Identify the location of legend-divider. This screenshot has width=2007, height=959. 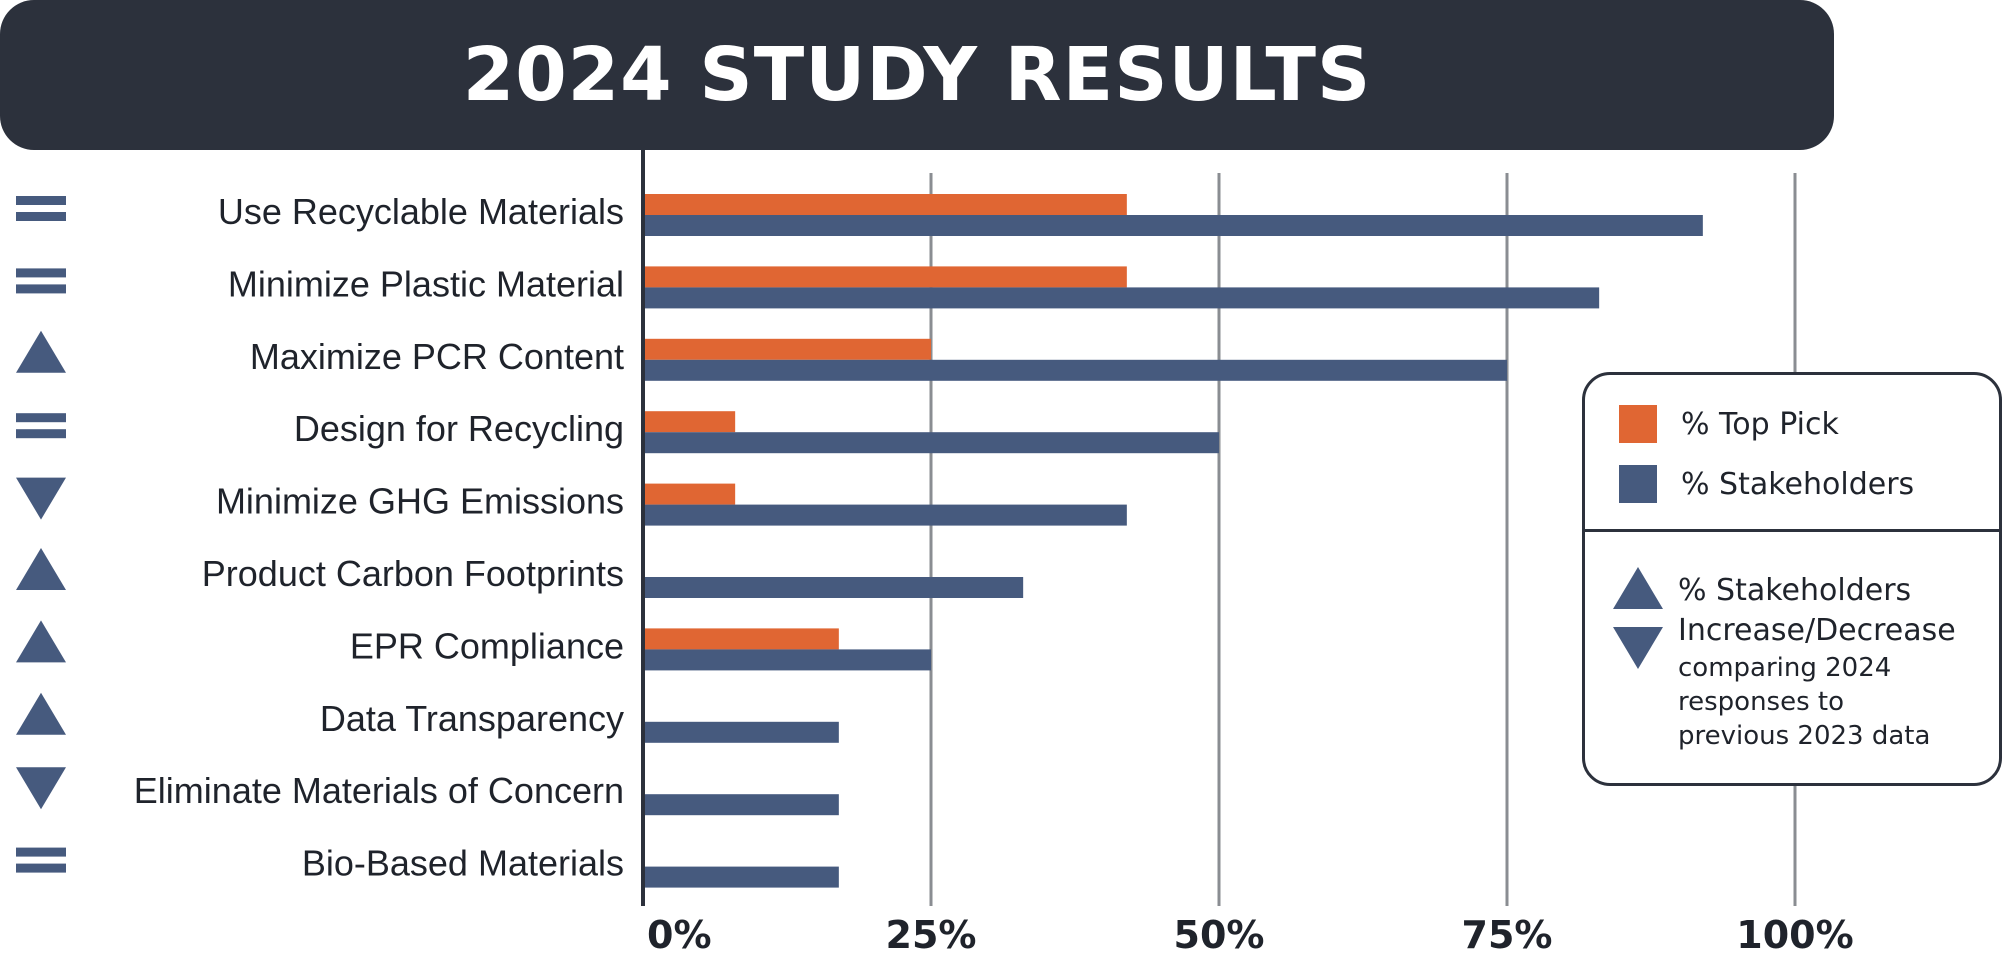
(1792, 530).